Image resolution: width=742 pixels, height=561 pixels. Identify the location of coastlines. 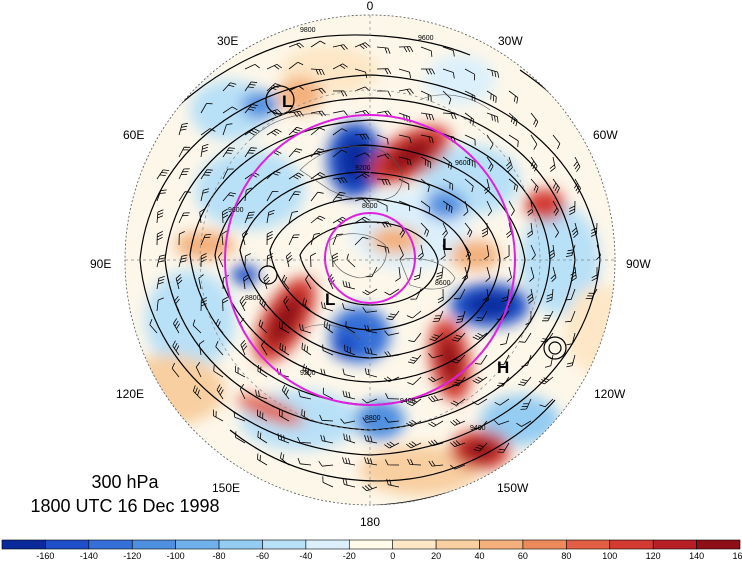
(370, 217).